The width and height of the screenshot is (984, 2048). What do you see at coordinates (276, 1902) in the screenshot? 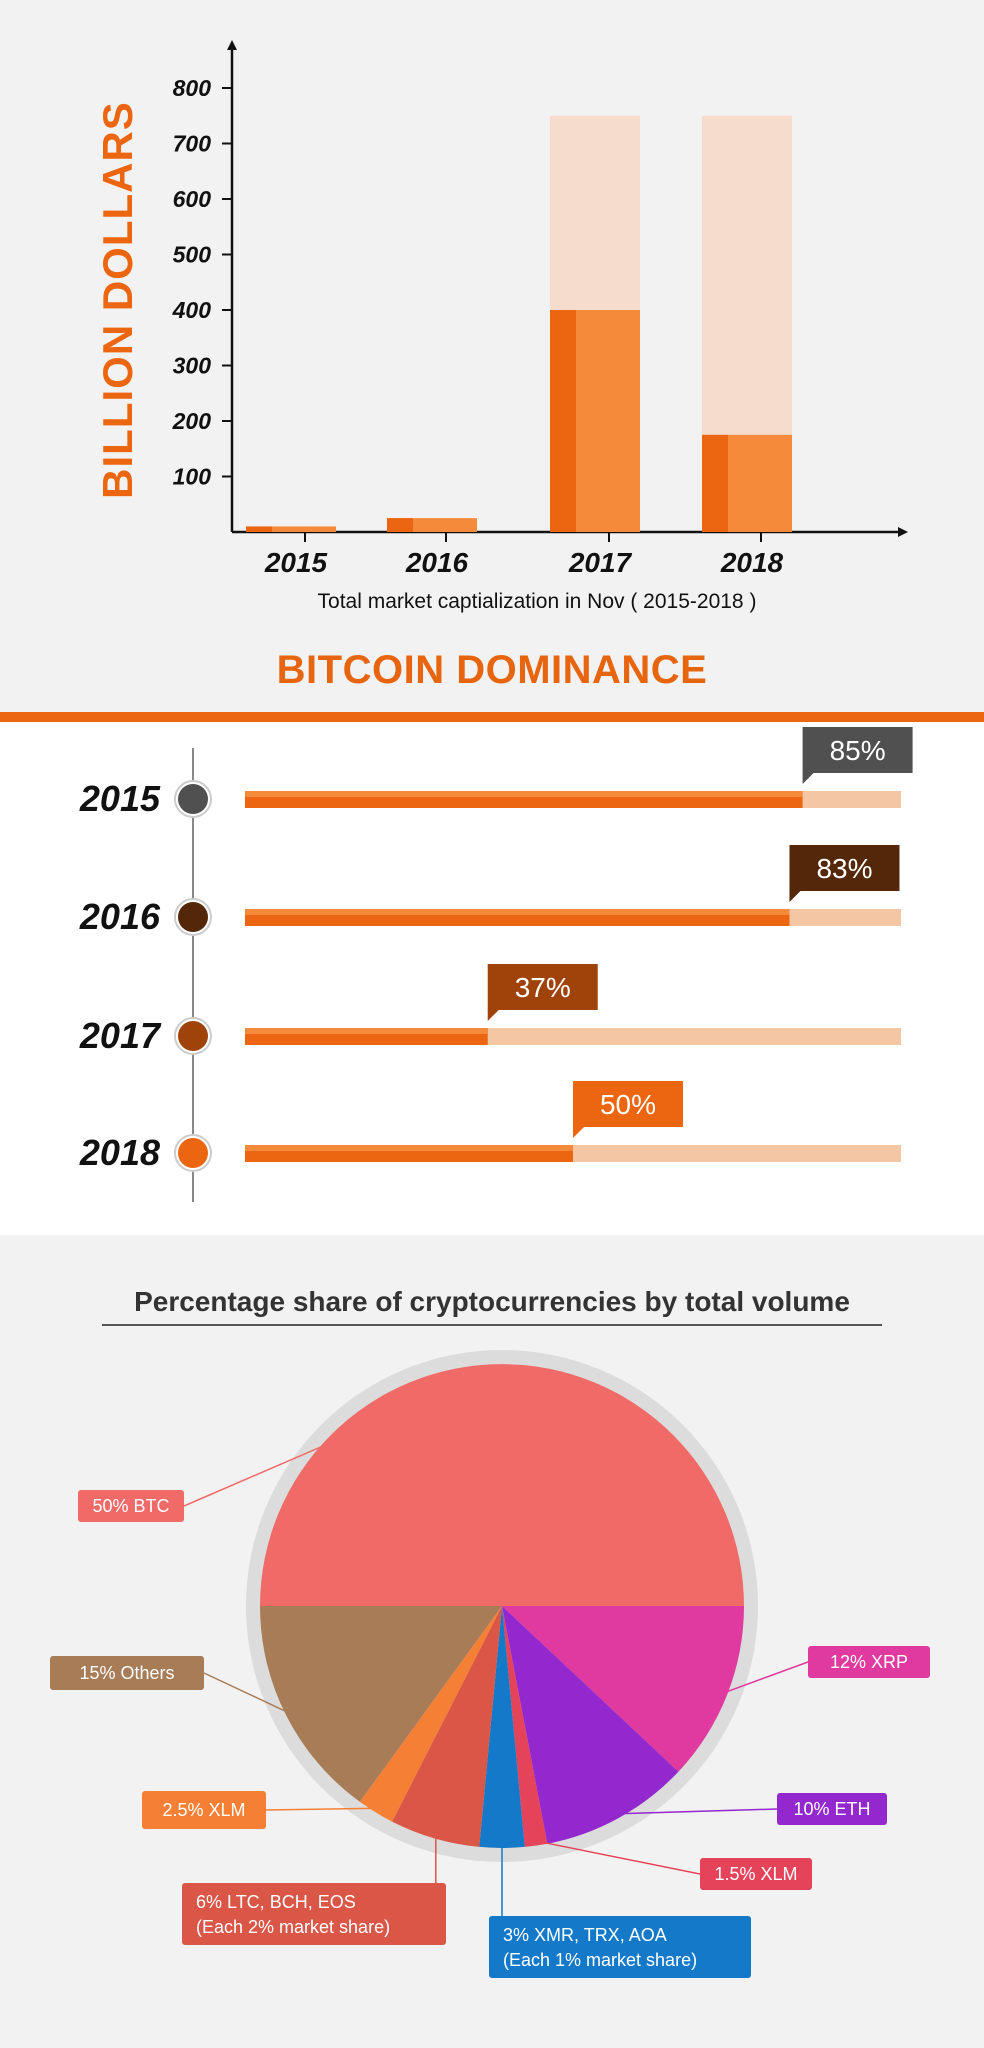
I see `slice-label: 6% LTC, BCH, EOS` at bounding box center [276, 1902].